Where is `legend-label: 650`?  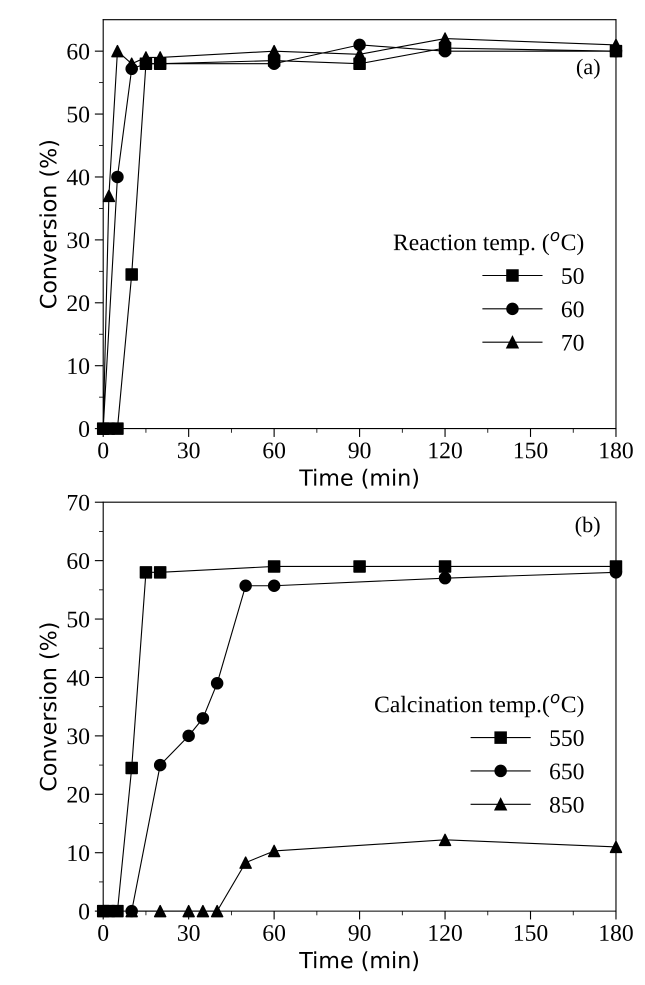 legend-label: 650 is located at coordinates (567, 771).